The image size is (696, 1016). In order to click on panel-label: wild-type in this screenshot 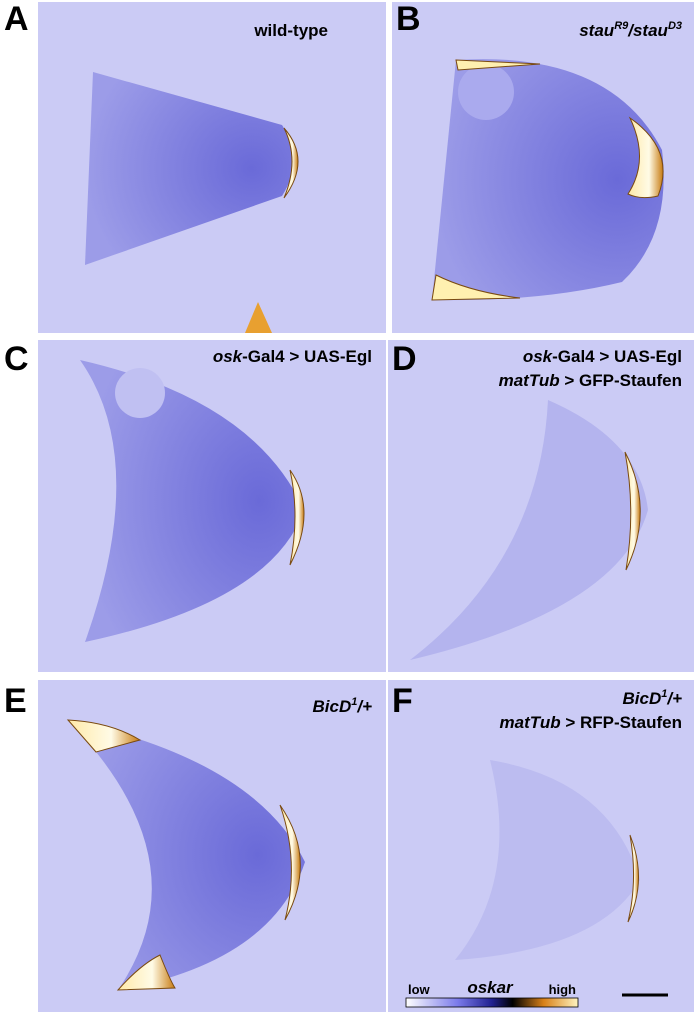, I will do `click(290, 30)`.